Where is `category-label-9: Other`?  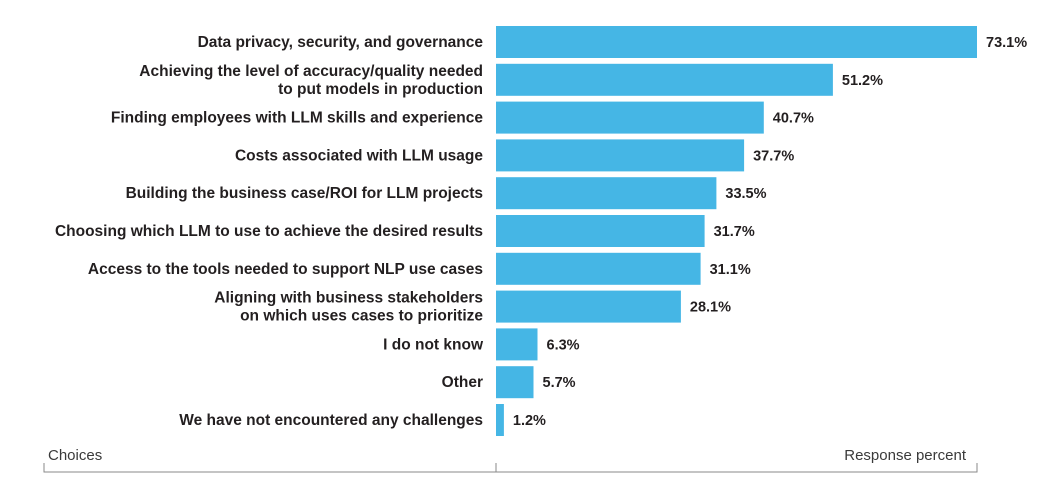
category-label-9: Other is located at coordinates (462, 382).